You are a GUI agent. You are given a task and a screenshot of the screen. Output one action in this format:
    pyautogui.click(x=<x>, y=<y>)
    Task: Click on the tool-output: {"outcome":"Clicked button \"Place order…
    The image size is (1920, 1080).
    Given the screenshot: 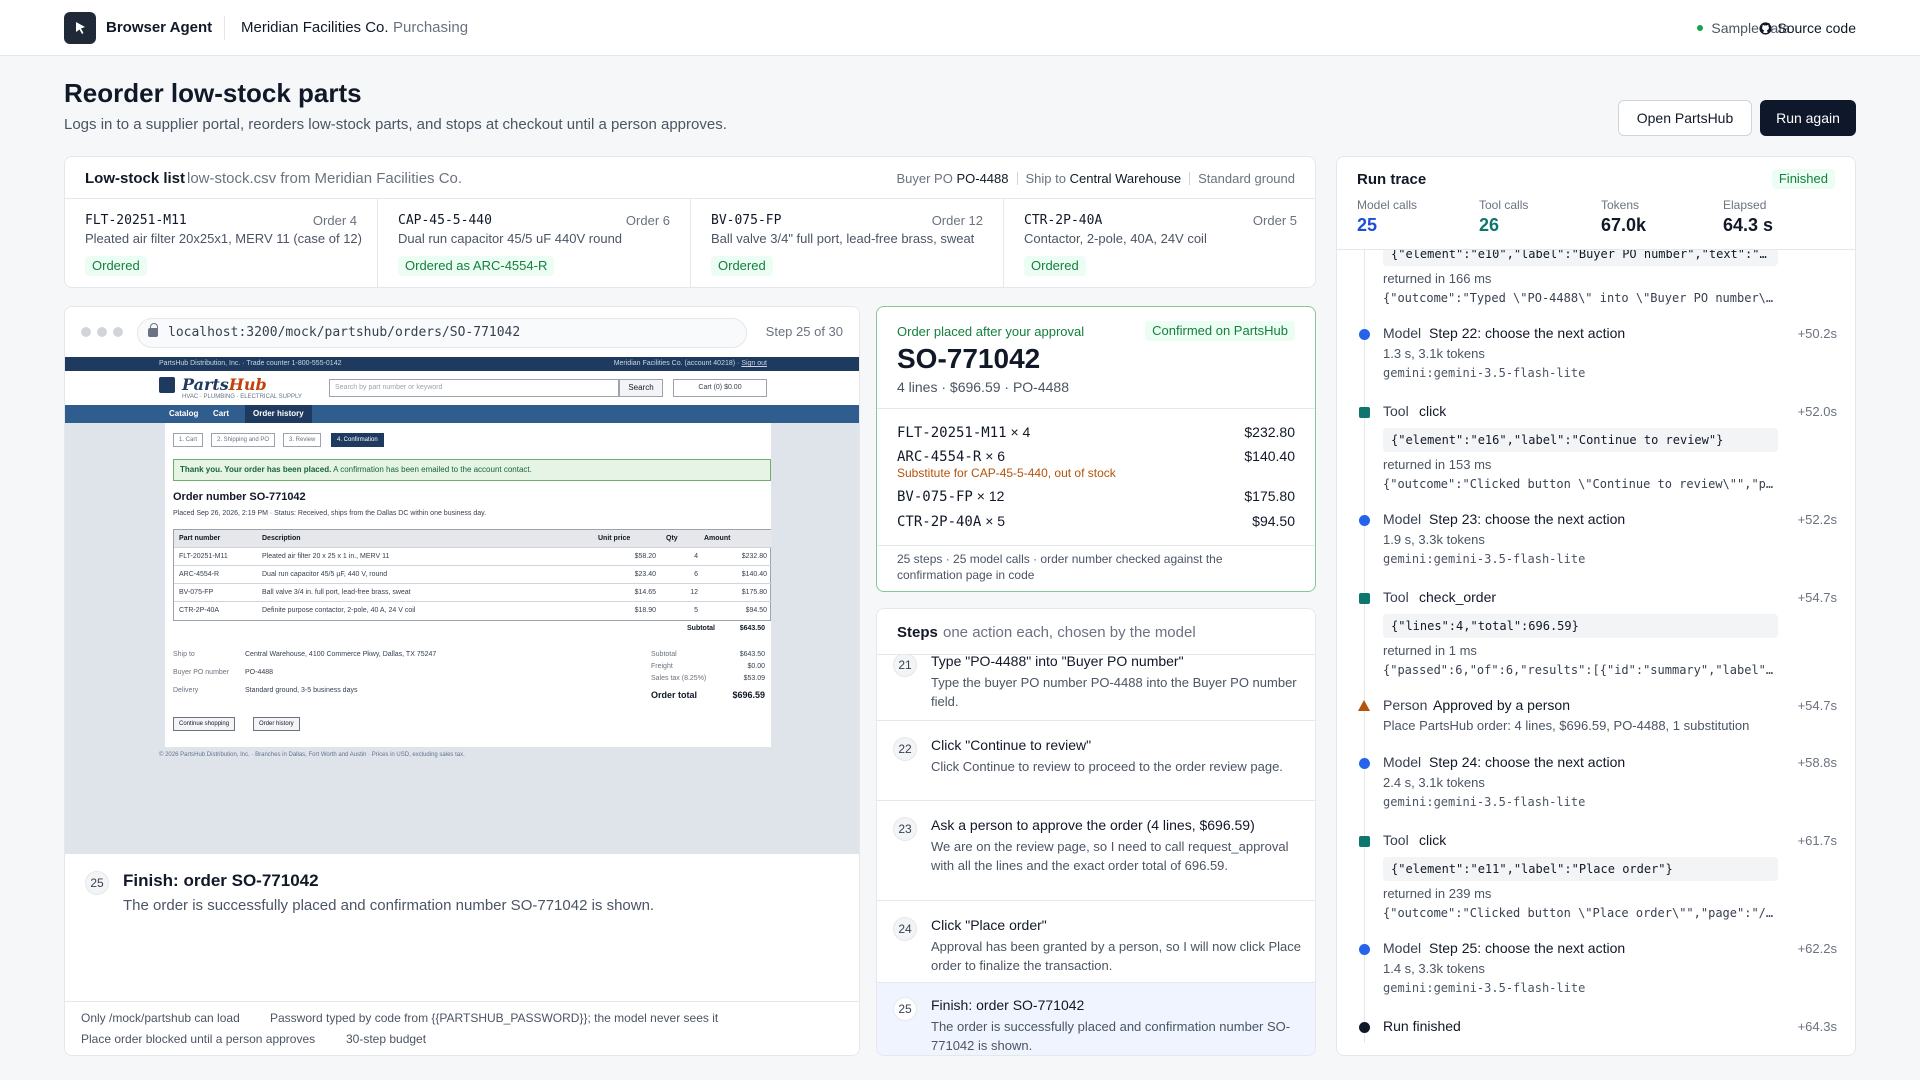 What is the action you would take?
    pyautogui.click(x=1578, y=913)
    